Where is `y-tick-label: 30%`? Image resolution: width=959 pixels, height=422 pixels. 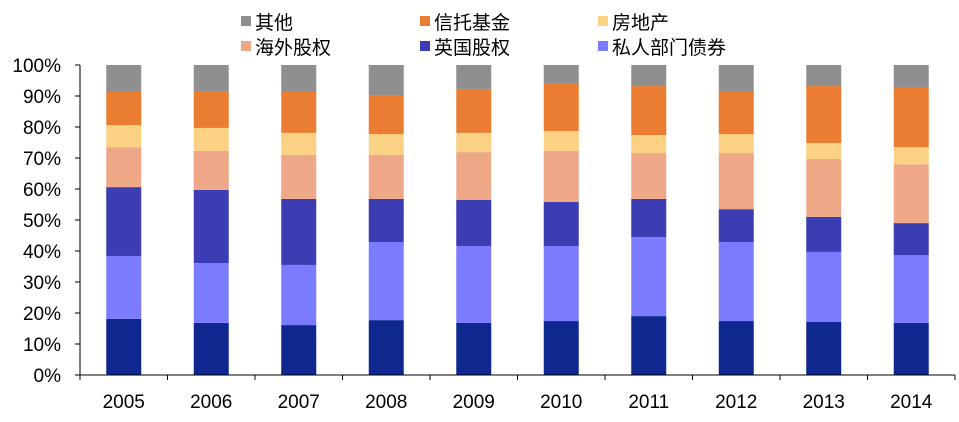
y-tick-label: 30% is located at coordinates (42, 283).